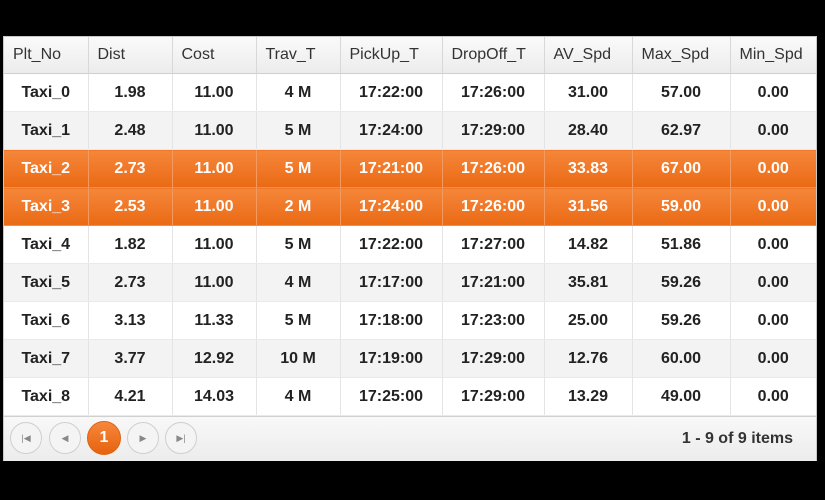 The height and width of the screenshot is (500, 825). What do you see at coordinates (588, 282) in the screenshot?
I see `cell-av-spd: 35.81` at bounding box center [588, 282].